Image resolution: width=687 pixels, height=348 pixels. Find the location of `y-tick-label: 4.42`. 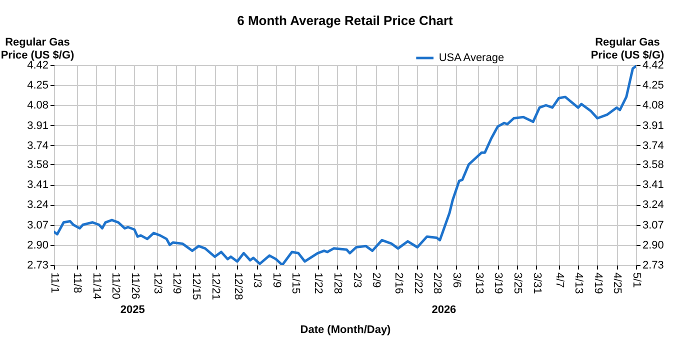

y-tick-label: 4.42 is located at coordinates (37, 66).